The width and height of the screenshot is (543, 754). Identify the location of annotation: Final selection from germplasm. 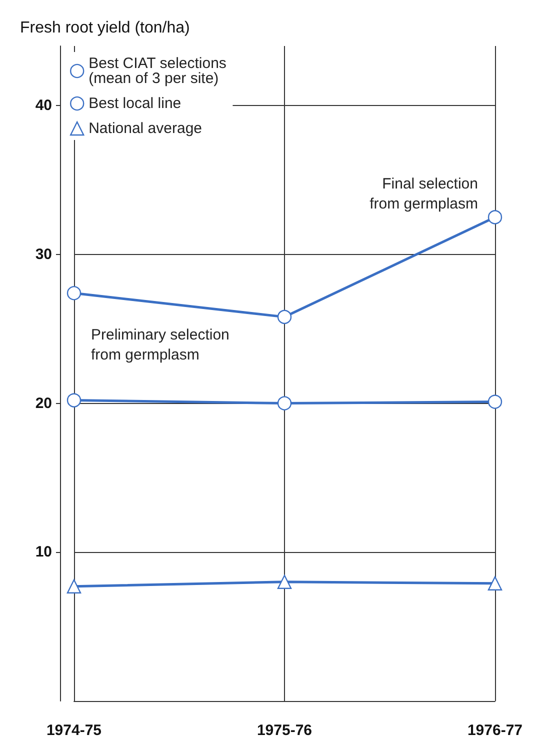
(424, 194).